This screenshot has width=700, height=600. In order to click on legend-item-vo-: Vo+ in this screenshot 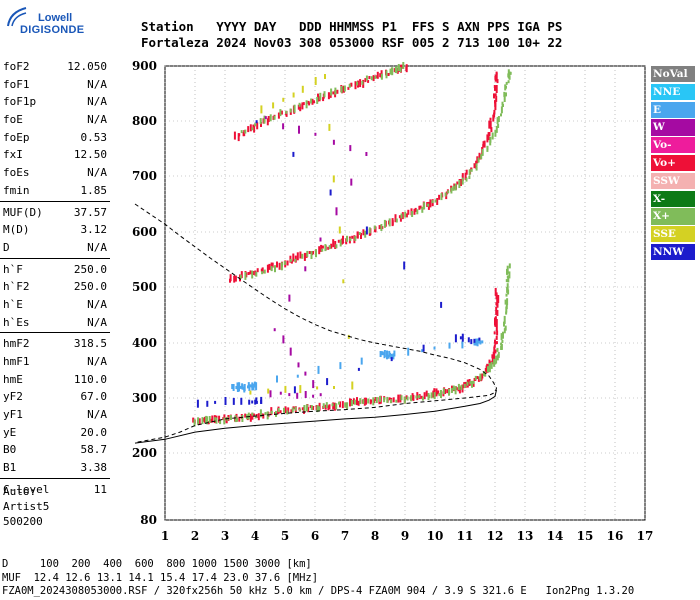, I will do `click(673, 163)`.